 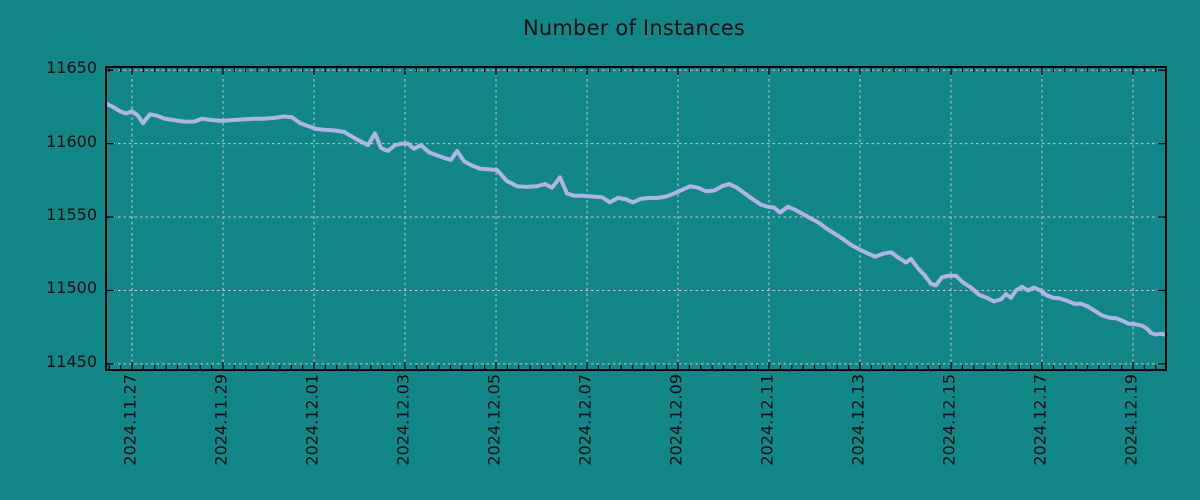 What do you see at coordinates (71, 215) in the screenshot?
I see `y-tick-label: 11550` at bounding box center [71, 215].